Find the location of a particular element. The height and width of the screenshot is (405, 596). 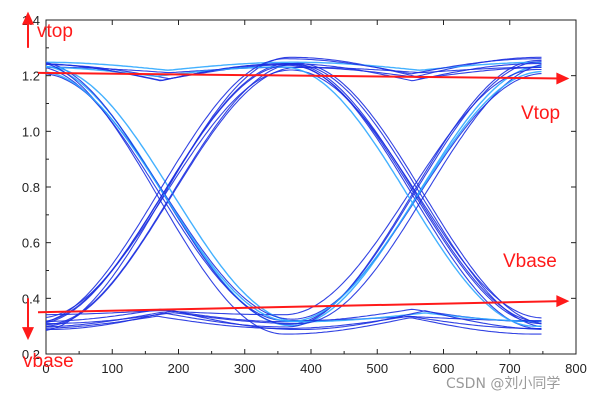

x-tick-label: 100 is located at coordinates (112, 368).